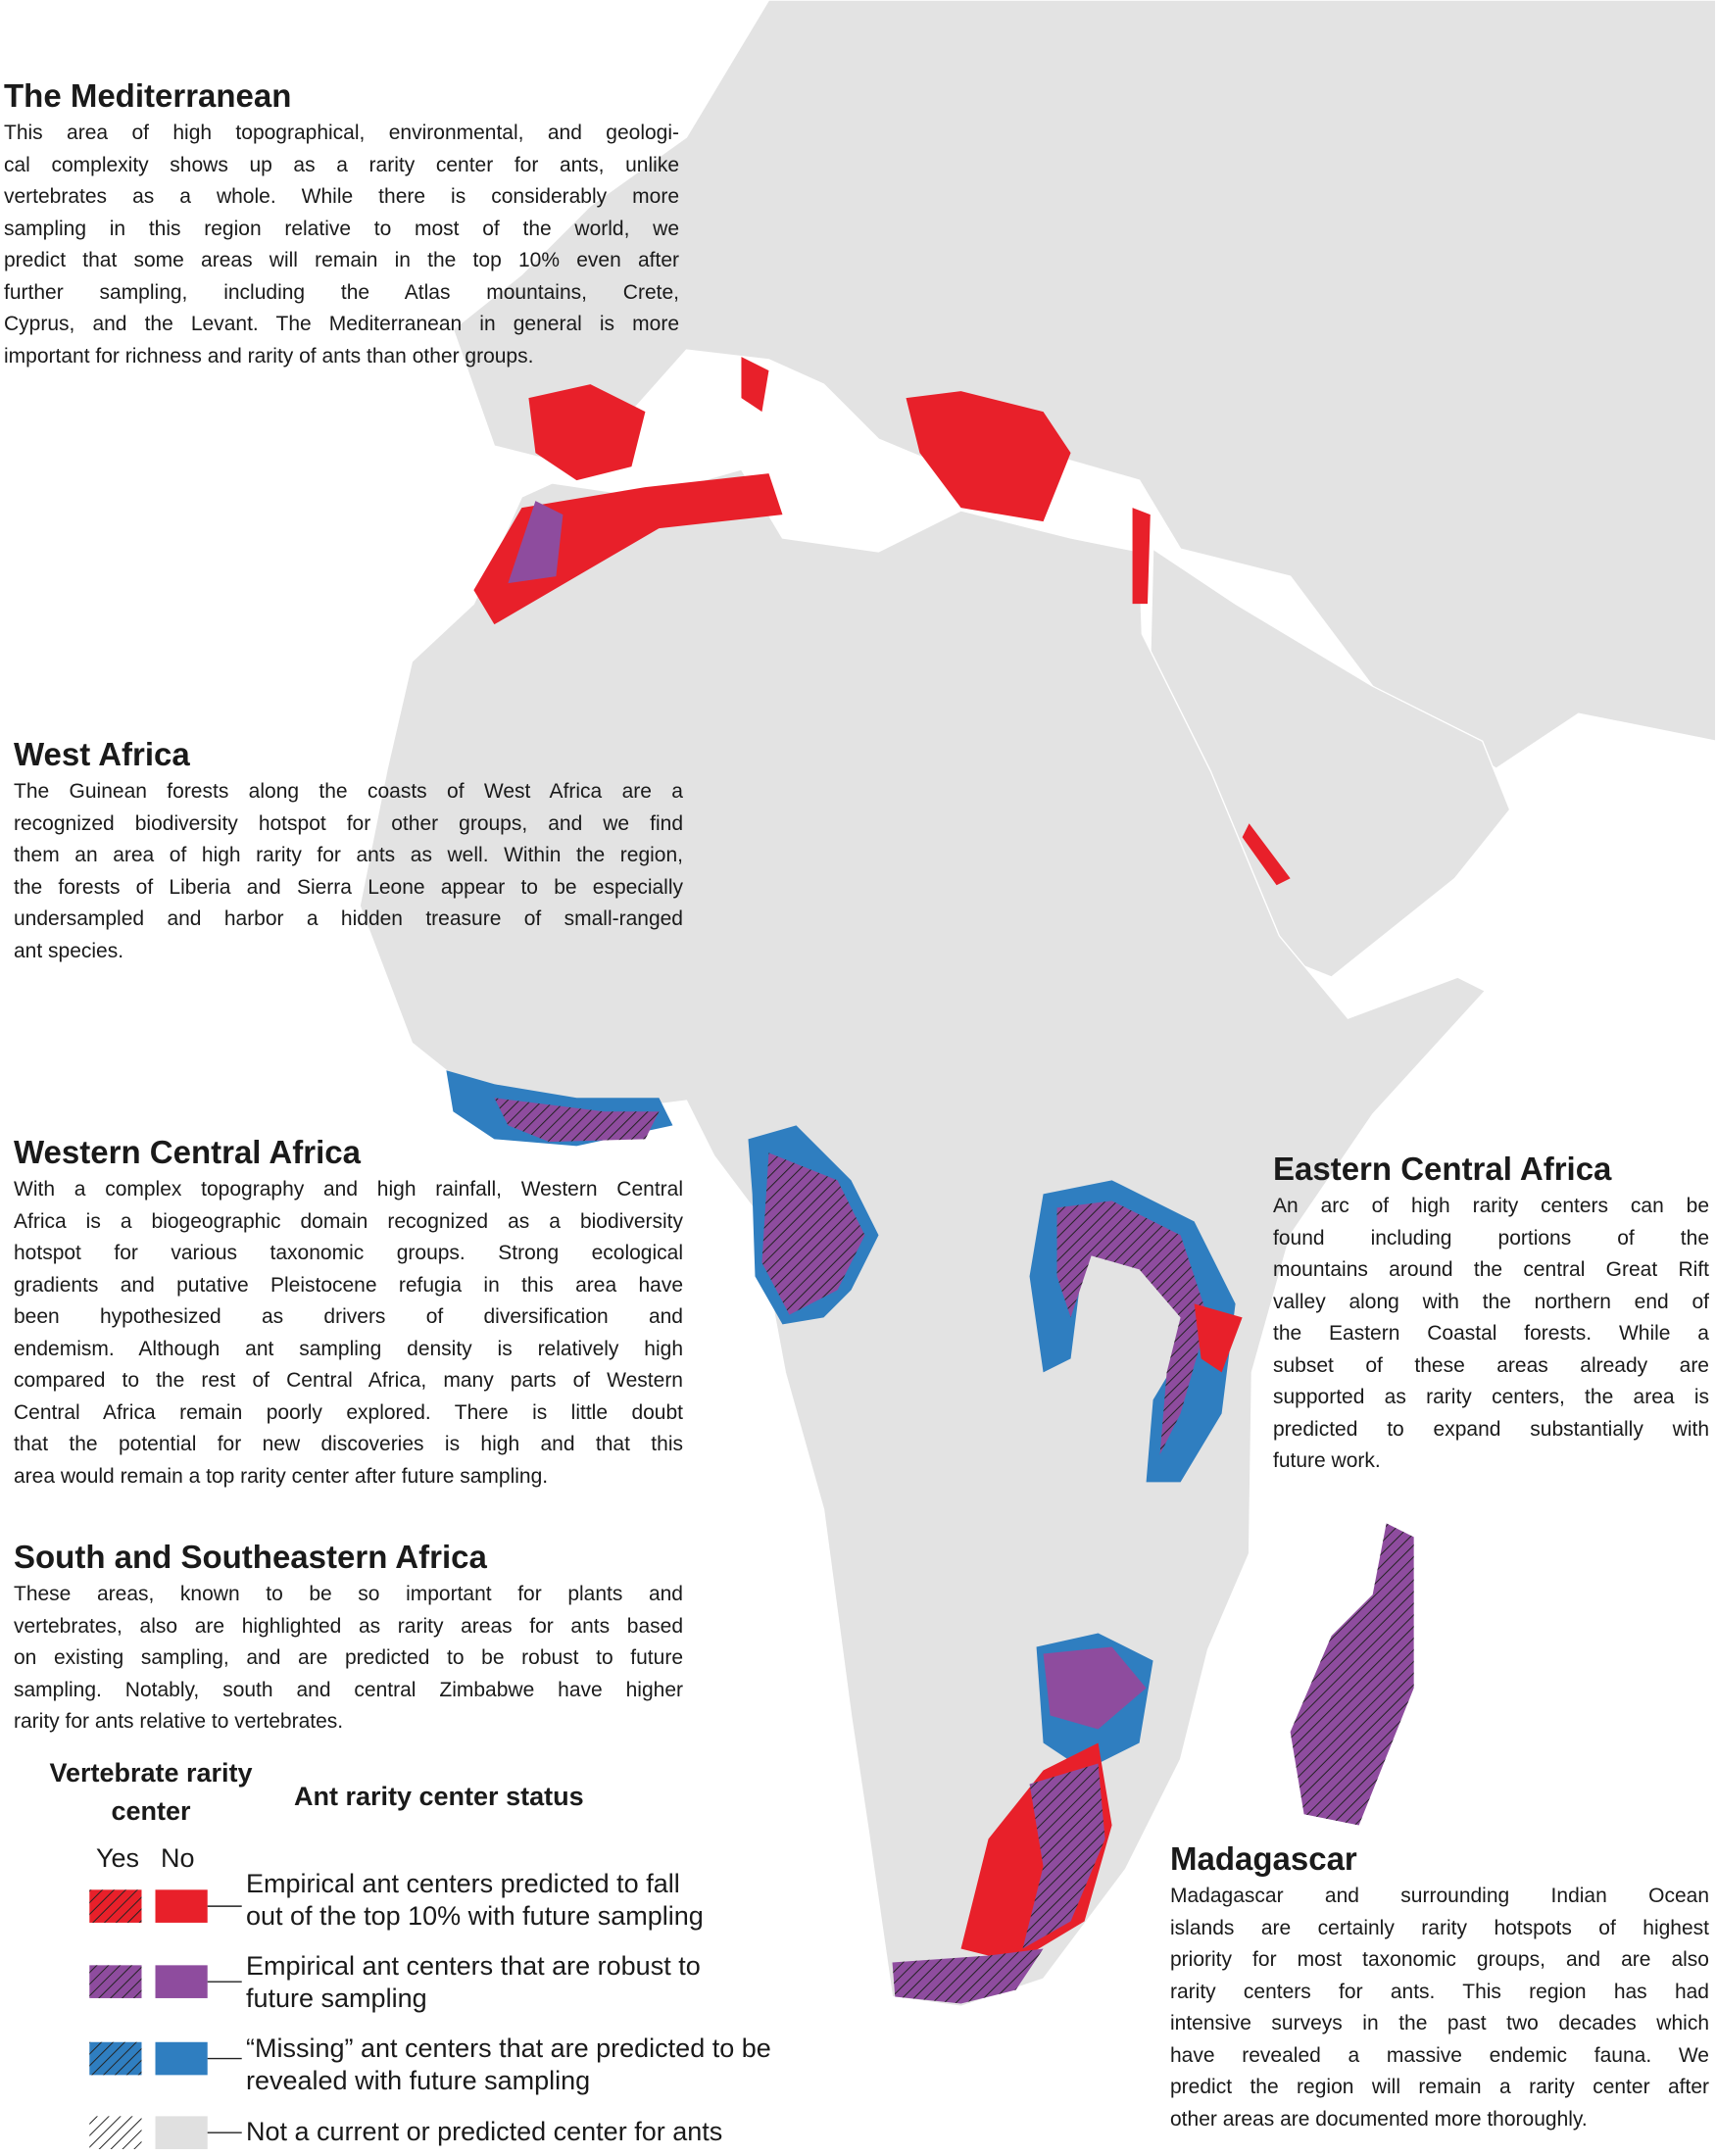 This screenshot has height=2156, width=1716. Describe the element at coordinates (179, 1721) in the screenshot. I see `section-text-line: rarity for ants relative to vertebrates.` at that location.